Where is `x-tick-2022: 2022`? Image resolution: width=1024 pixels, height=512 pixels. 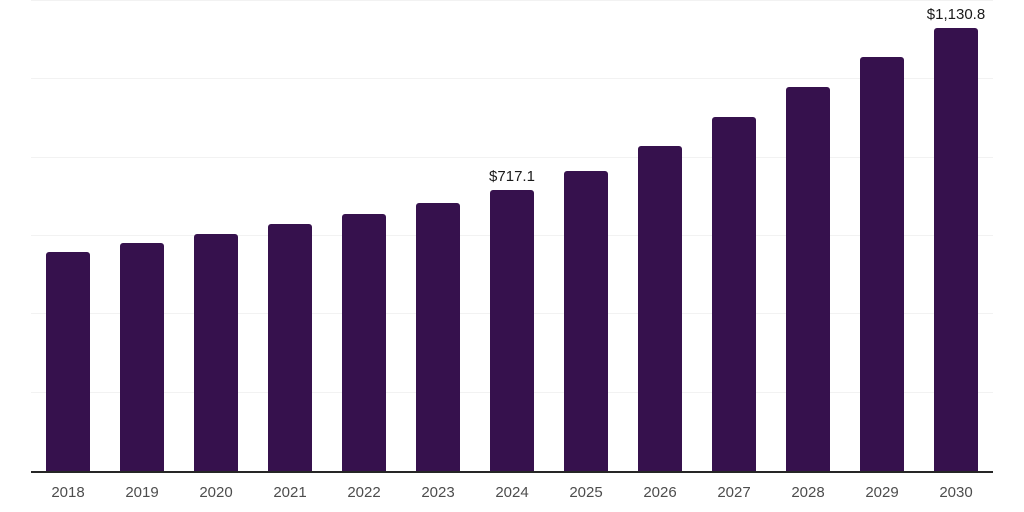 x-tick-2022: 2022 is located at coordinates (364, 492).